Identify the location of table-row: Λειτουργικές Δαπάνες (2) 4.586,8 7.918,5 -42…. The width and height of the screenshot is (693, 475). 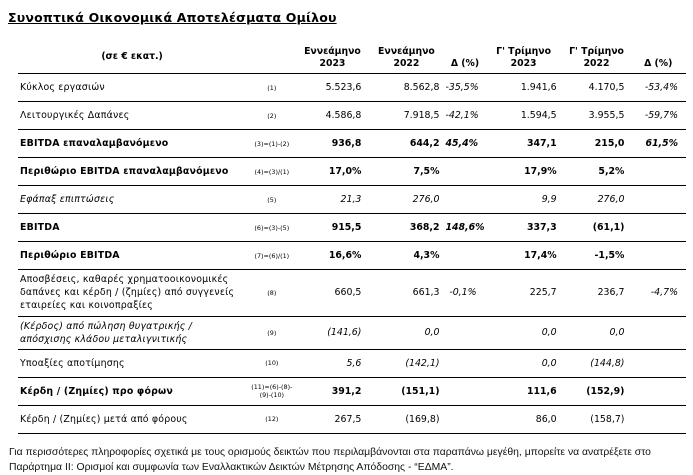
(352, 116).